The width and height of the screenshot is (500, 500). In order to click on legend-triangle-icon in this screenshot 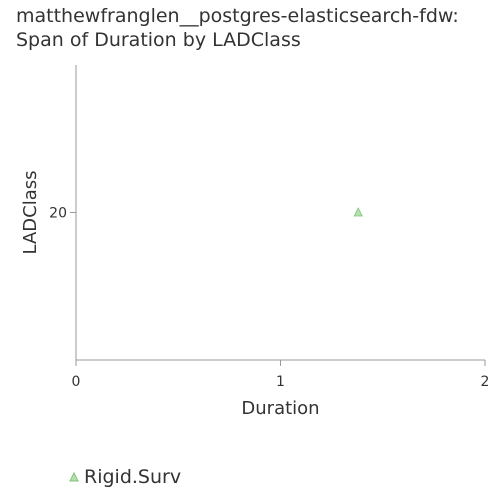, I will do `click(74, 476)`.